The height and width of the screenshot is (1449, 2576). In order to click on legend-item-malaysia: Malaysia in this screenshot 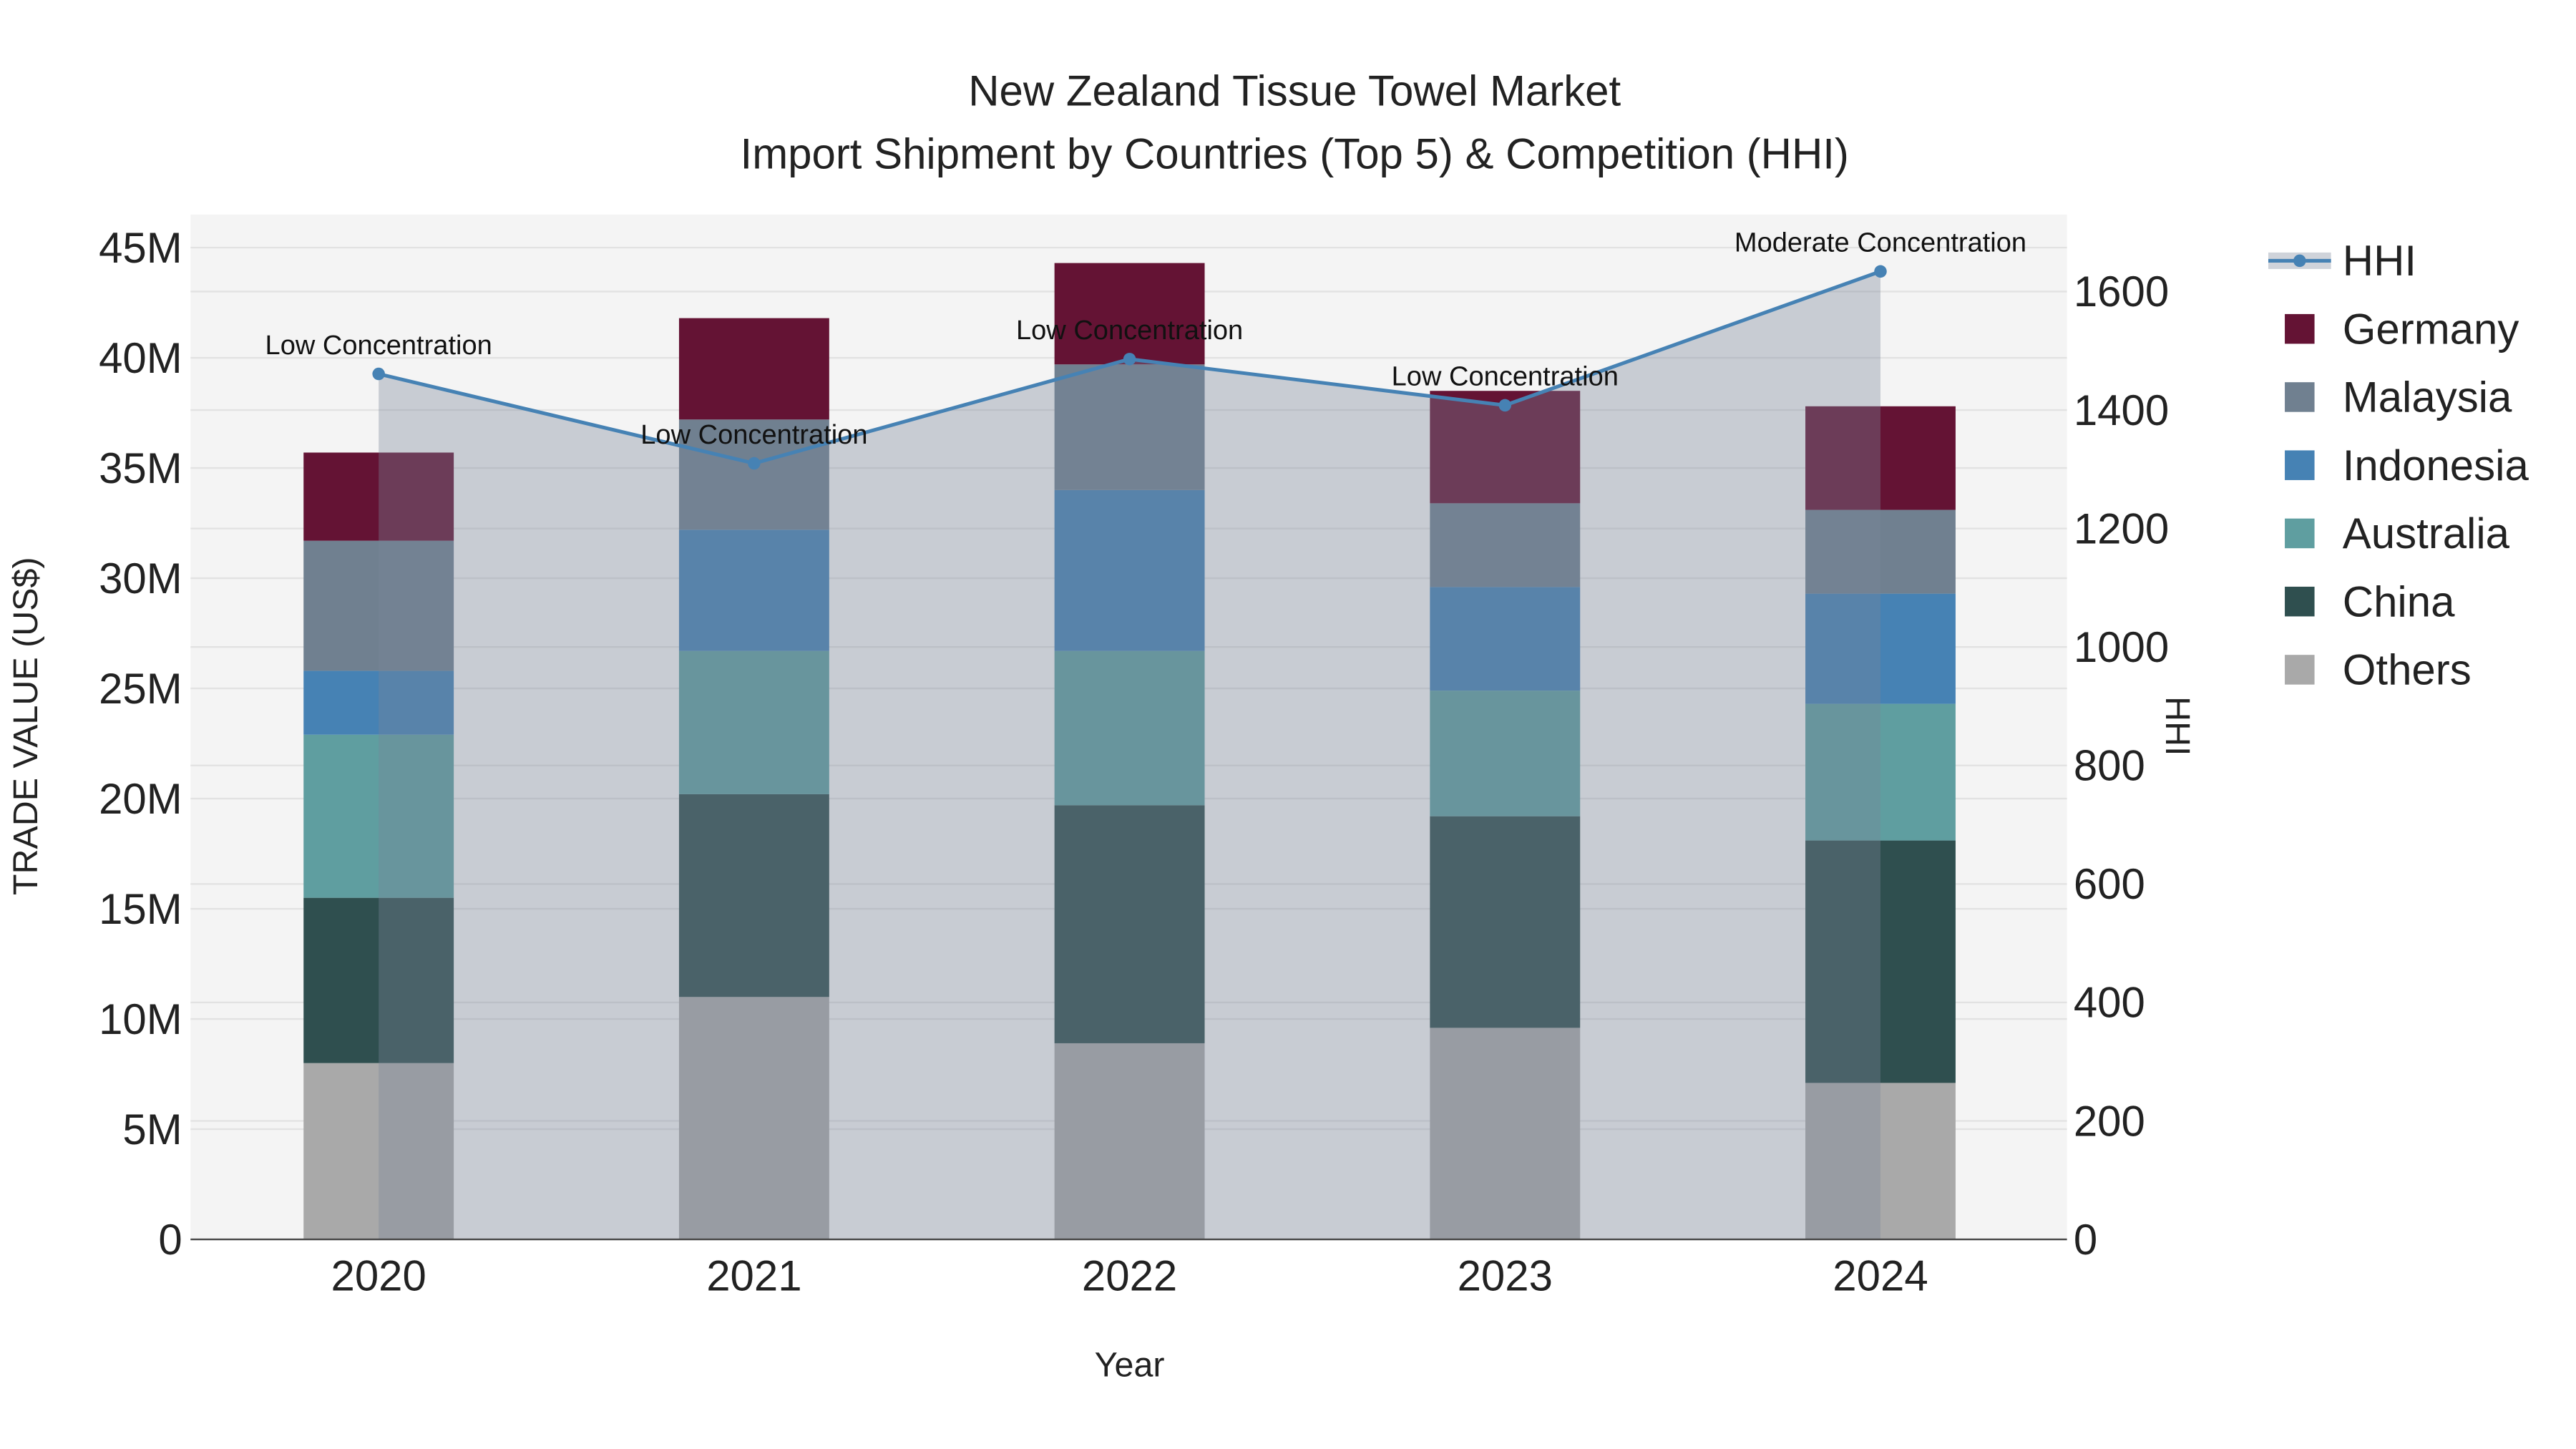, I will do `click(2398, 397)`.